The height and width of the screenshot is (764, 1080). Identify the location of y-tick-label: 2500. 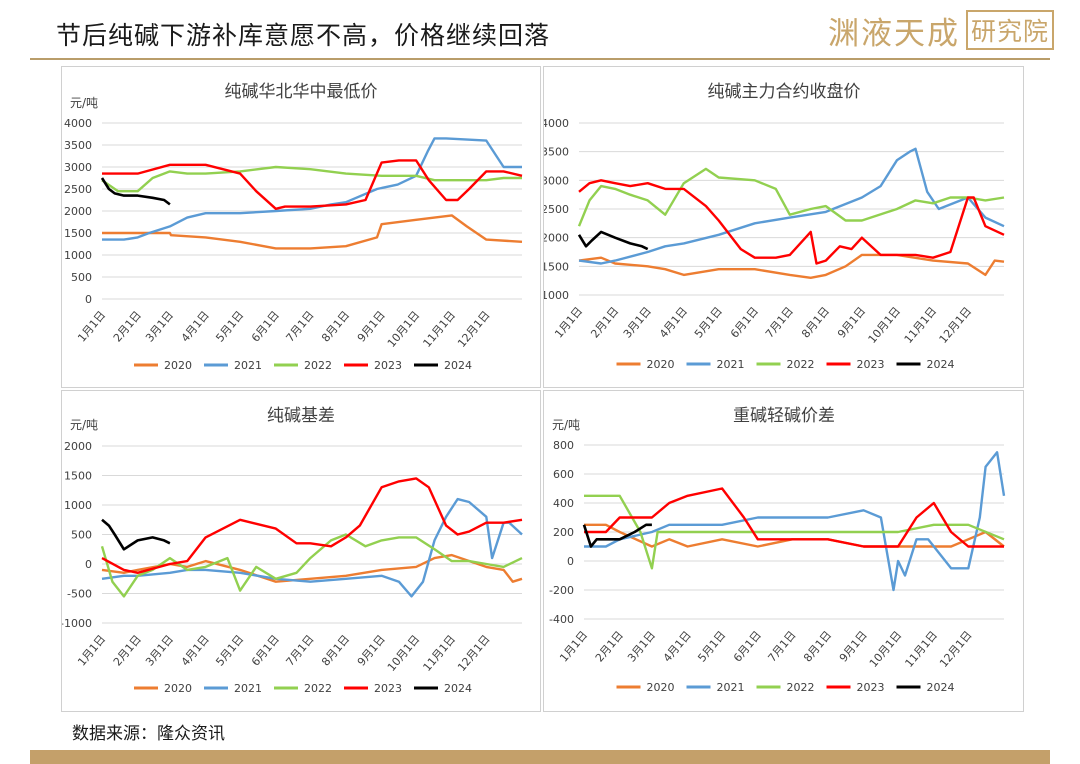
(556, 209).